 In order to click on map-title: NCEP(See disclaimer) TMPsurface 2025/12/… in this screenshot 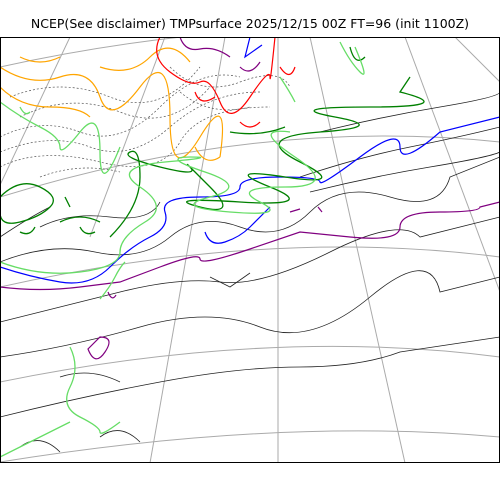, I will do `click(250, 23)`.